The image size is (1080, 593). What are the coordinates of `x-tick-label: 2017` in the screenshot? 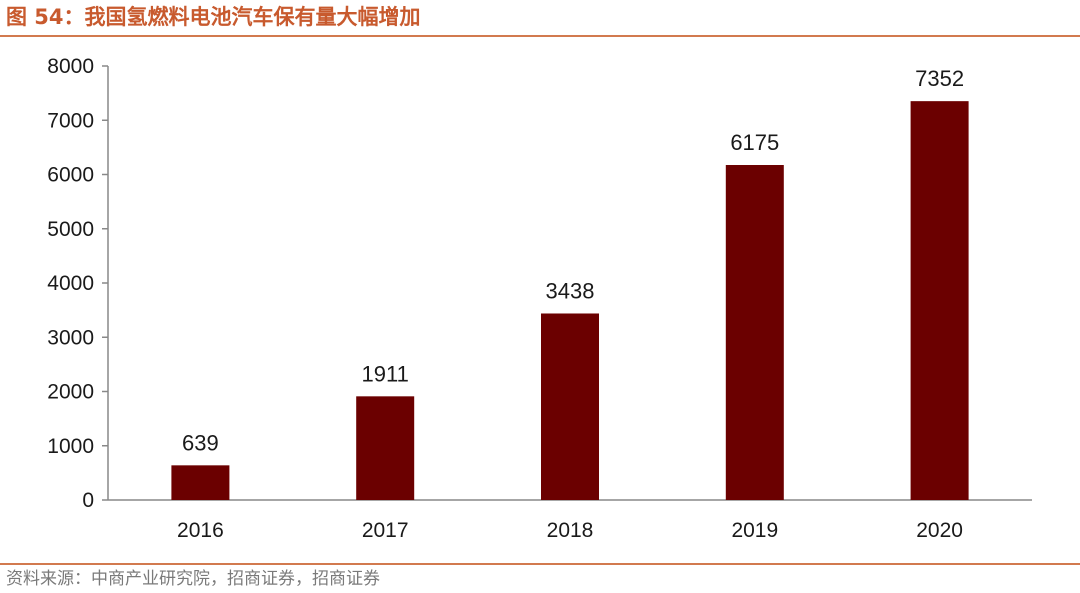 It's located at (385, 530).